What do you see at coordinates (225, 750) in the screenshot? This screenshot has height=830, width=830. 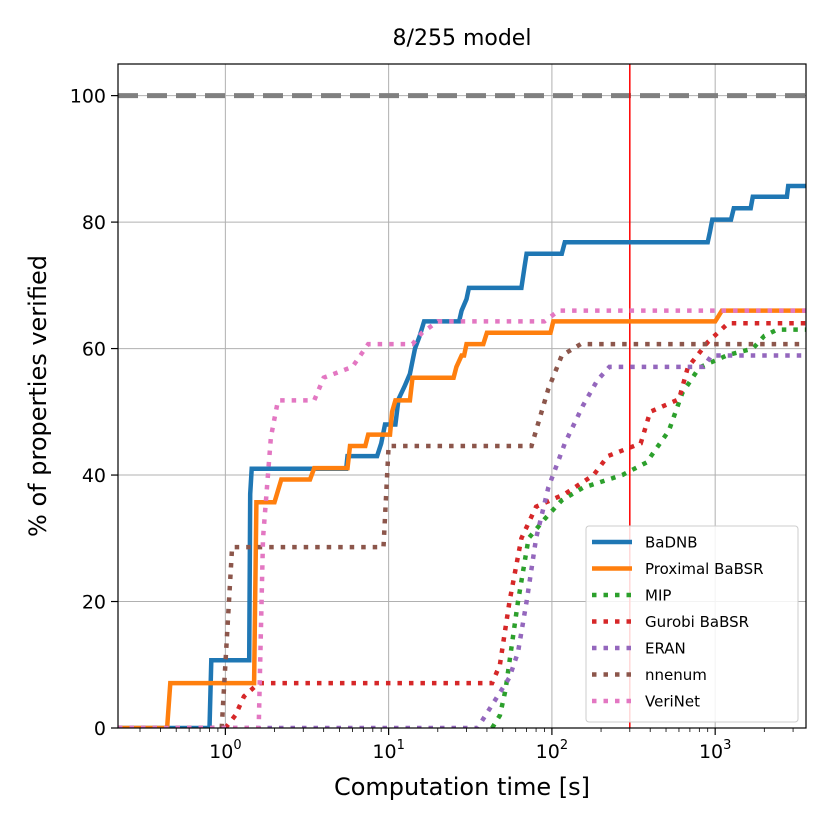 I see `x-tick-label: 10⁰` at bounding box center [225, 750].